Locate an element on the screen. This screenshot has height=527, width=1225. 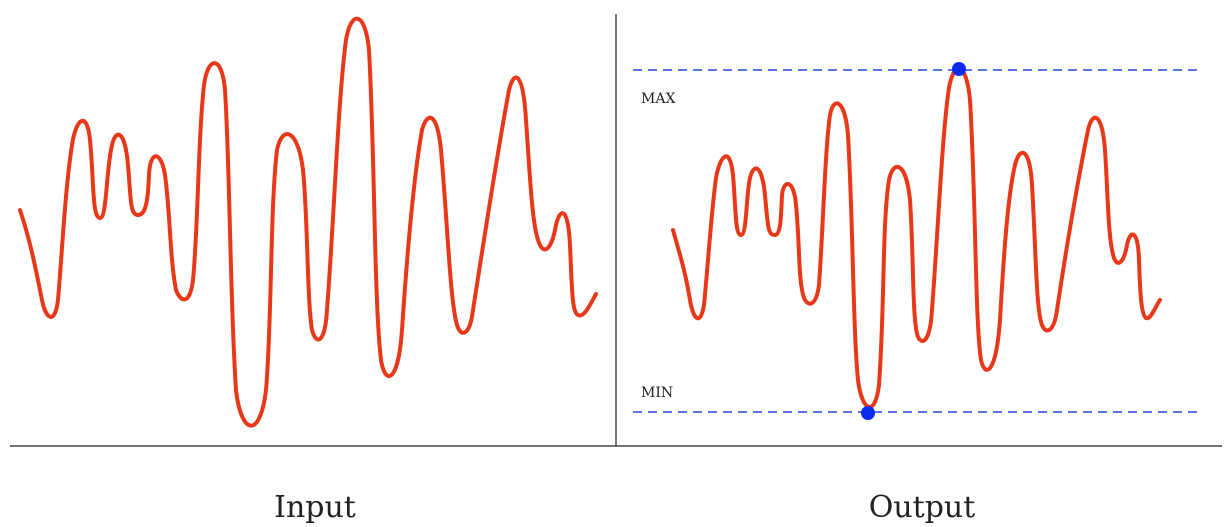
max-label: MAX is located at coordinates (658, 99).